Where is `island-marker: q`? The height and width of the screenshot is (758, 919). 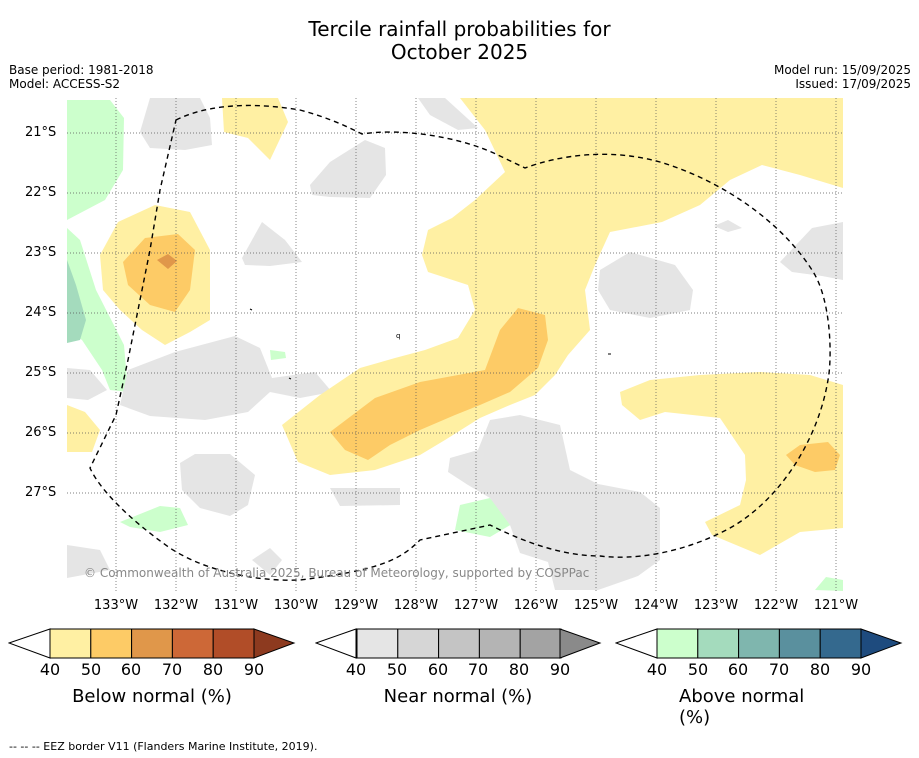
island-marker: q is located at coordinates (398, 336).